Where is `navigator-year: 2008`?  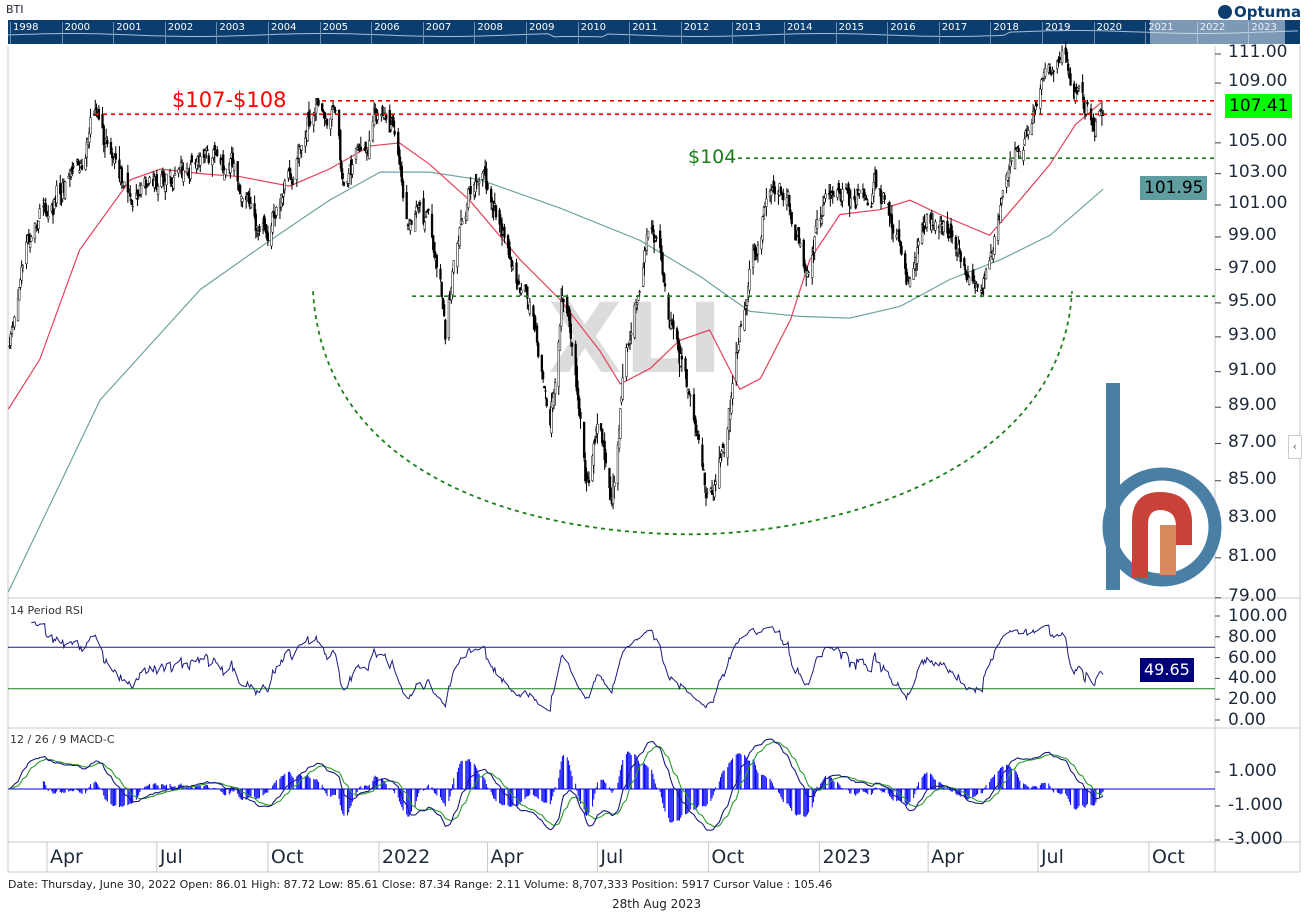
navigator-year: 2008 is located at coordinates (488, 33).